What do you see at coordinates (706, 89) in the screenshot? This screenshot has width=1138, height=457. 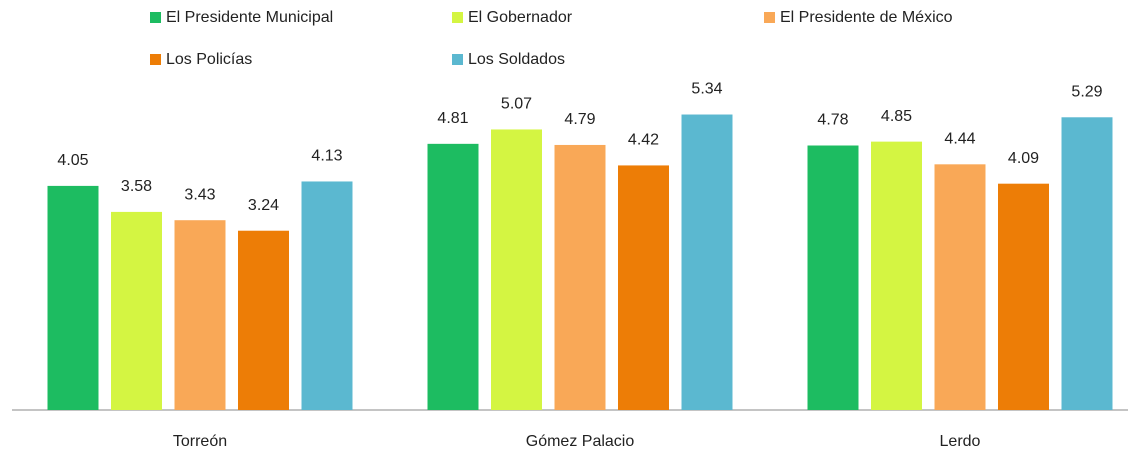 I see `value-label: 5.34` at bounding box center [706, 89].